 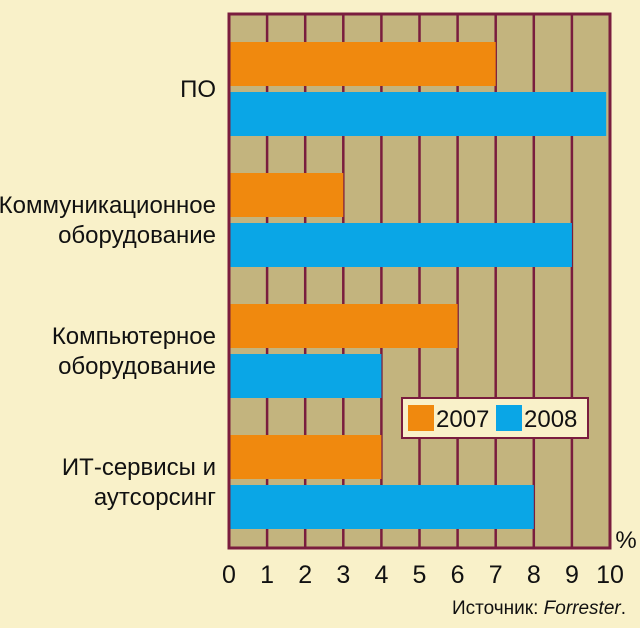 I want to click on x-axis-ticks: 0 1 2 3 4 5 6 7 8 9 10, so click(x=423, y=575).